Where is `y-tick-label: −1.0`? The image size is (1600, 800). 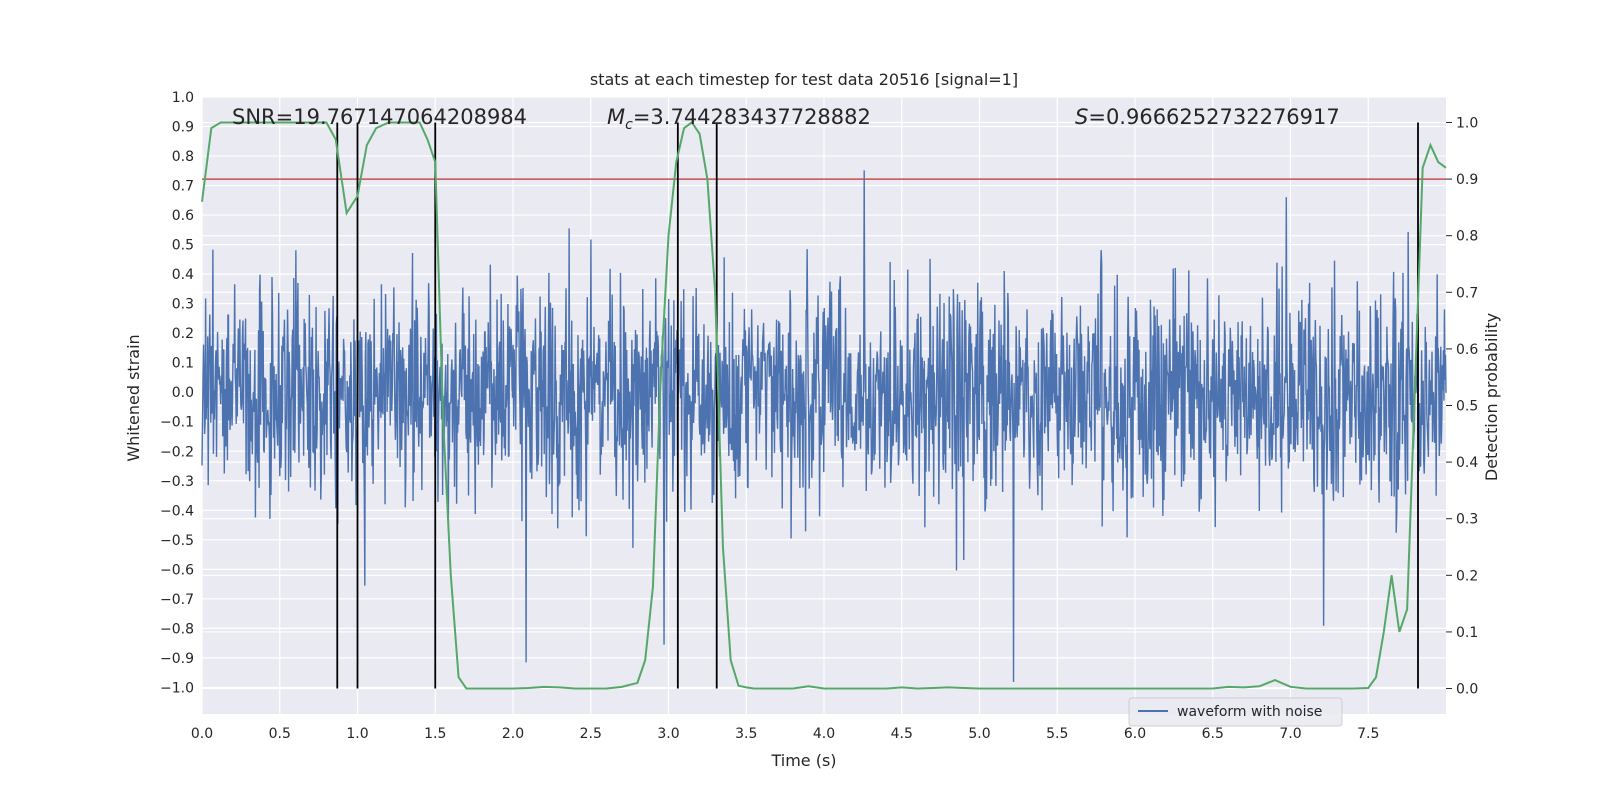
y-tick-label: −1.0 is located at coordinates (177, 688).